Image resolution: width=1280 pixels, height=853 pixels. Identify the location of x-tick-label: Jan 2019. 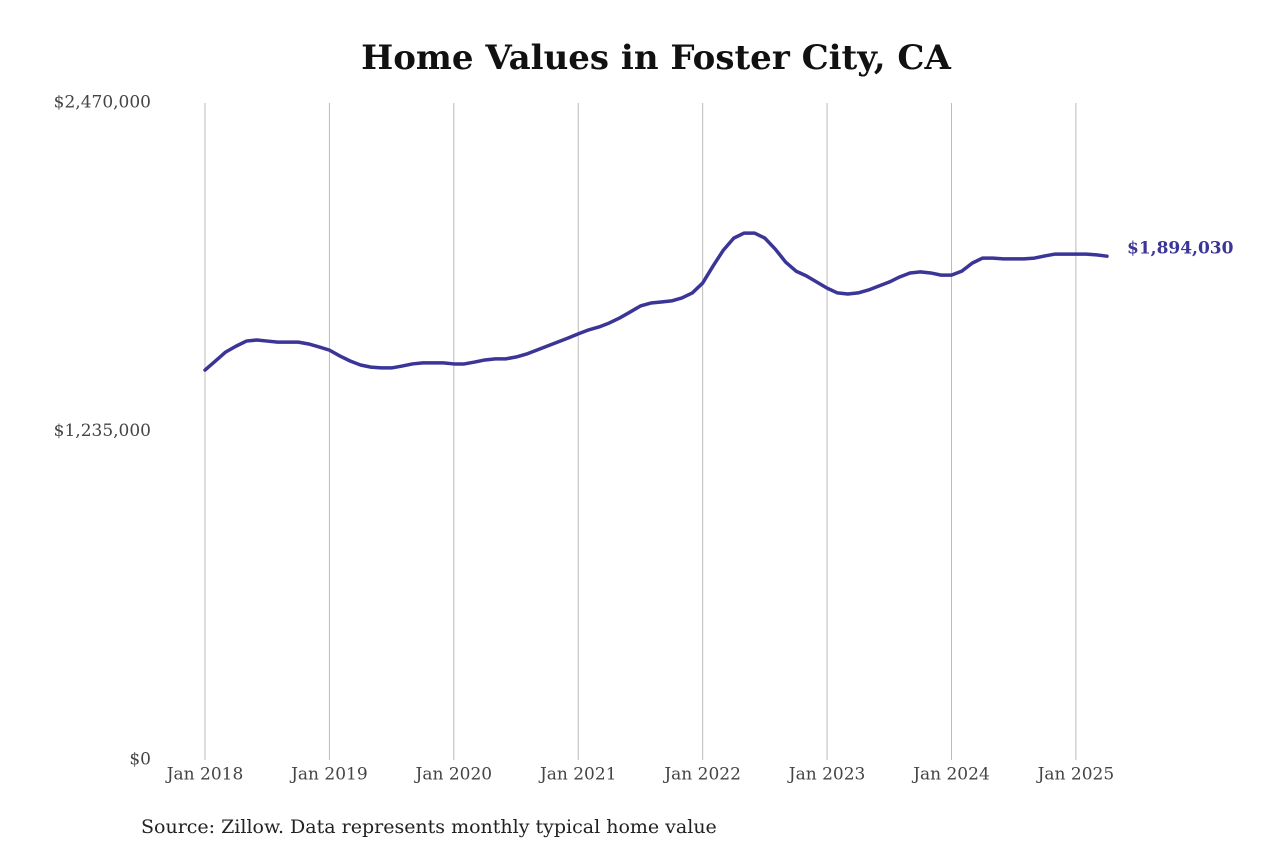
(328, 775).